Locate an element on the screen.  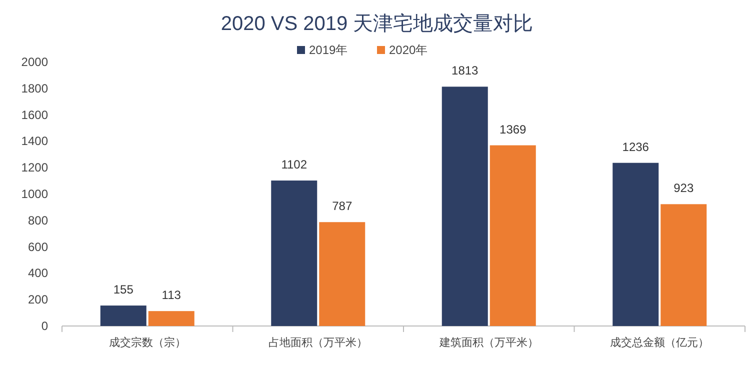
data-label: 1369 is located at coordinates (513, 129).